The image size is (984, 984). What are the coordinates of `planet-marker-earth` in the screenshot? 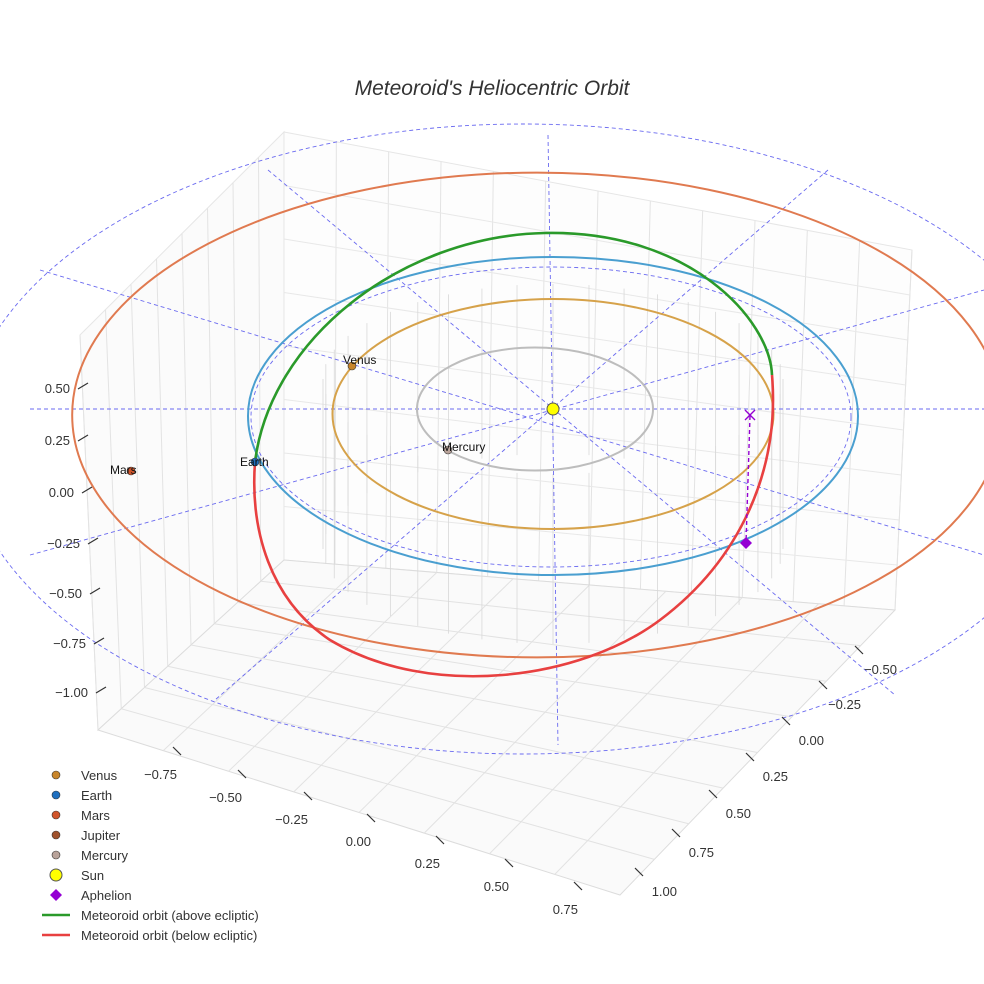 It's located at (255, 462).